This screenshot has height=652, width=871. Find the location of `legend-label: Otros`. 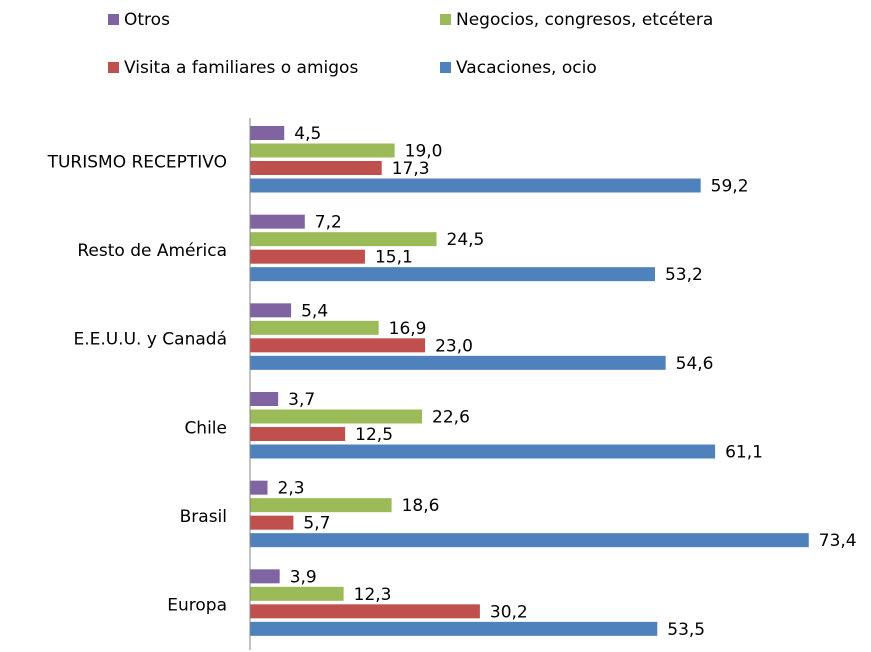

legend-label: Otros is located at coordinates (147, 20).